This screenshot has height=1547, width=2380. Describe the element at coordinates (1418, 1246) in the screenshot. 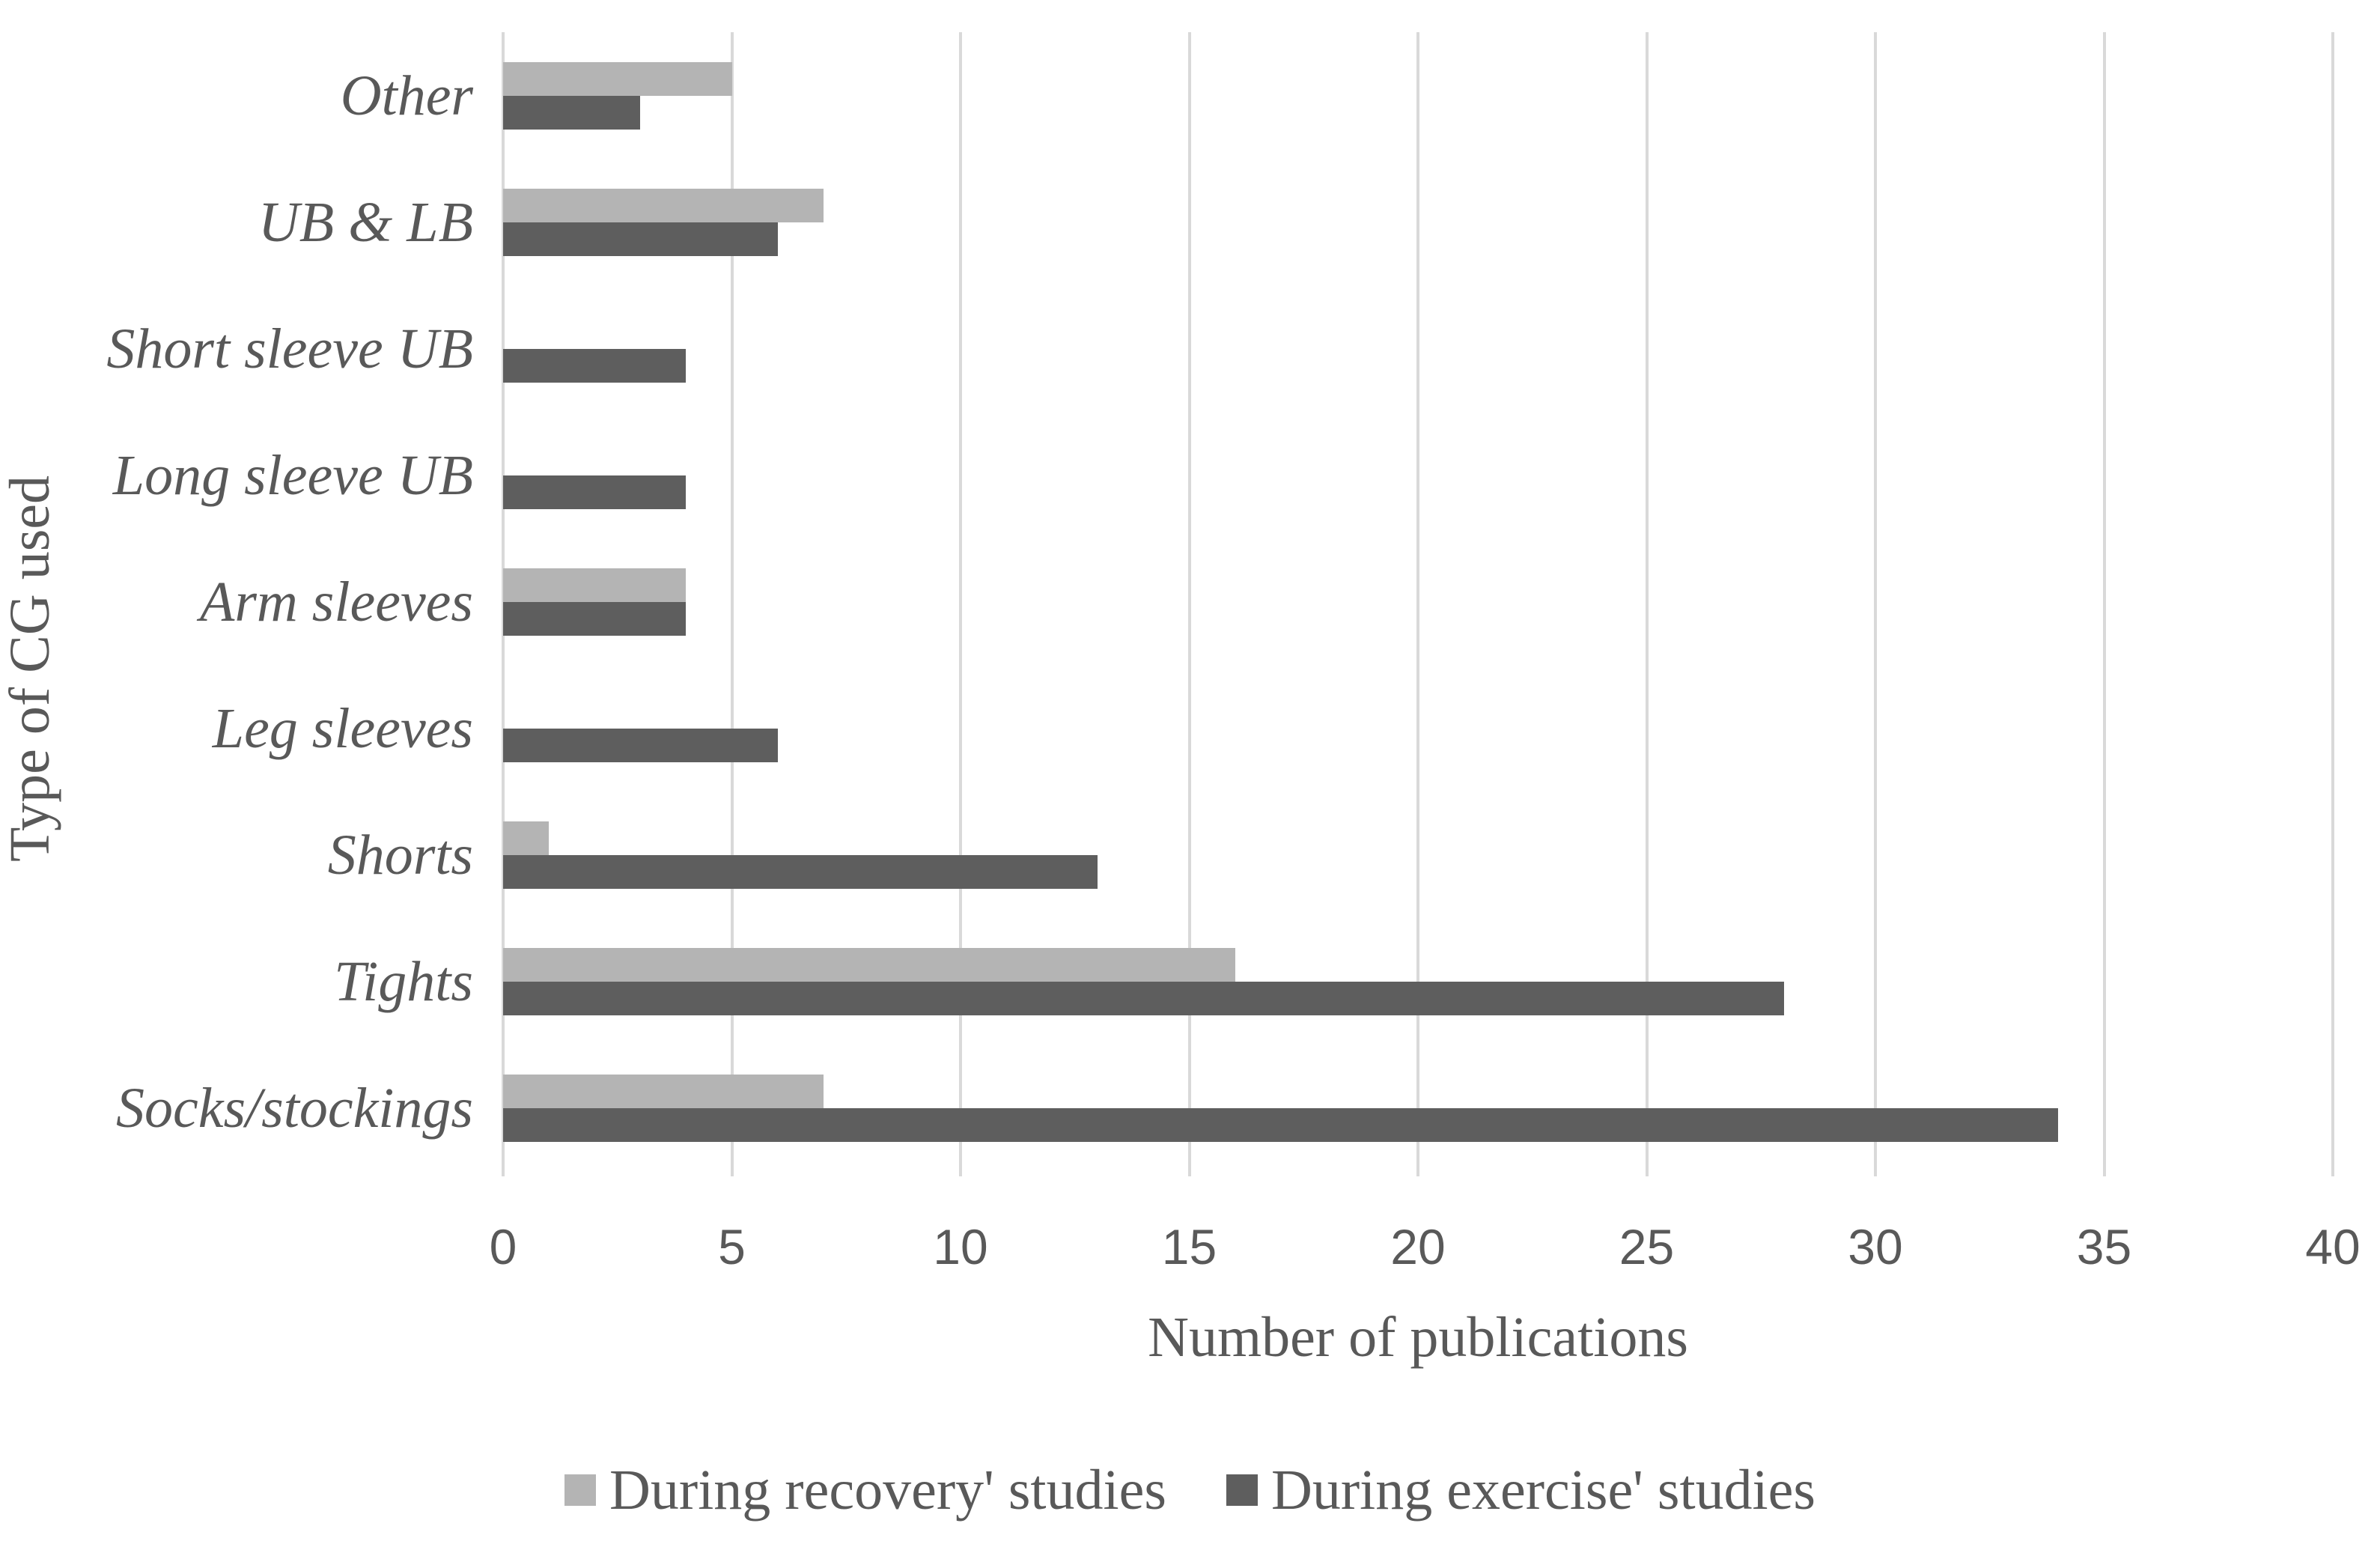

I see `x-tick-label-20: 20` at that location.